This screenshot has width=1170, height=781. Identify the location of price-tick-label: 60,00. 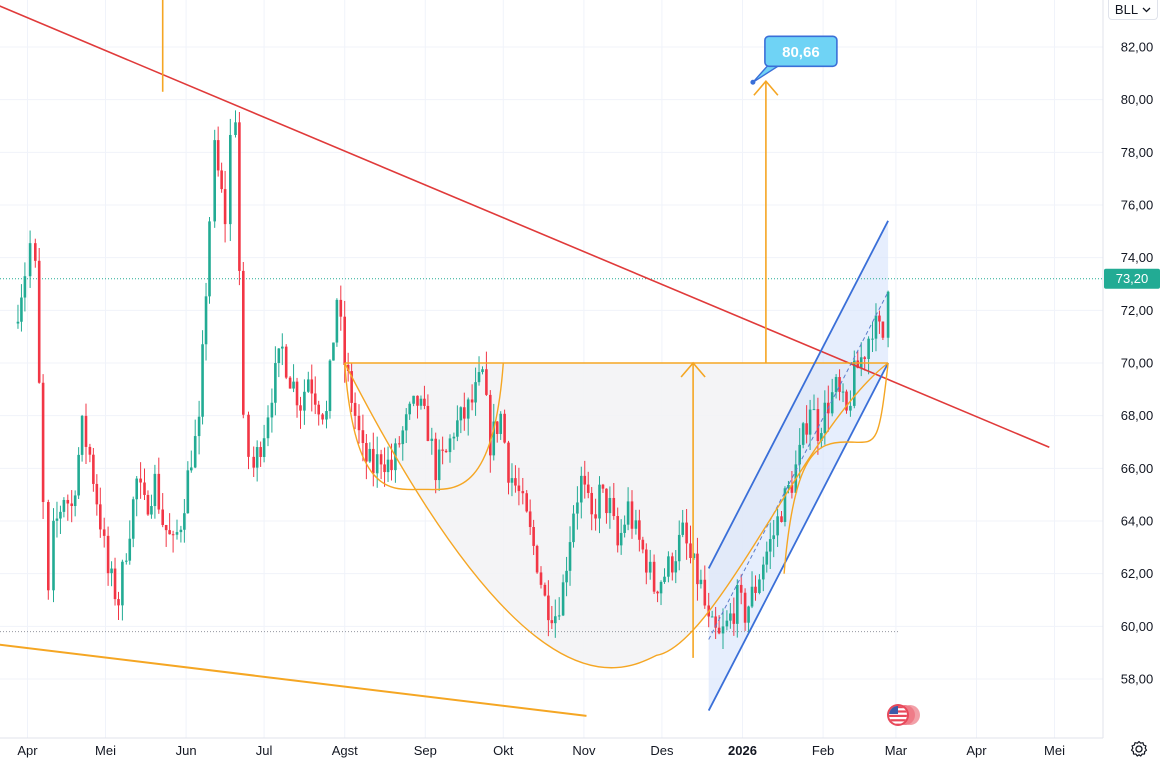
(1137, 626).